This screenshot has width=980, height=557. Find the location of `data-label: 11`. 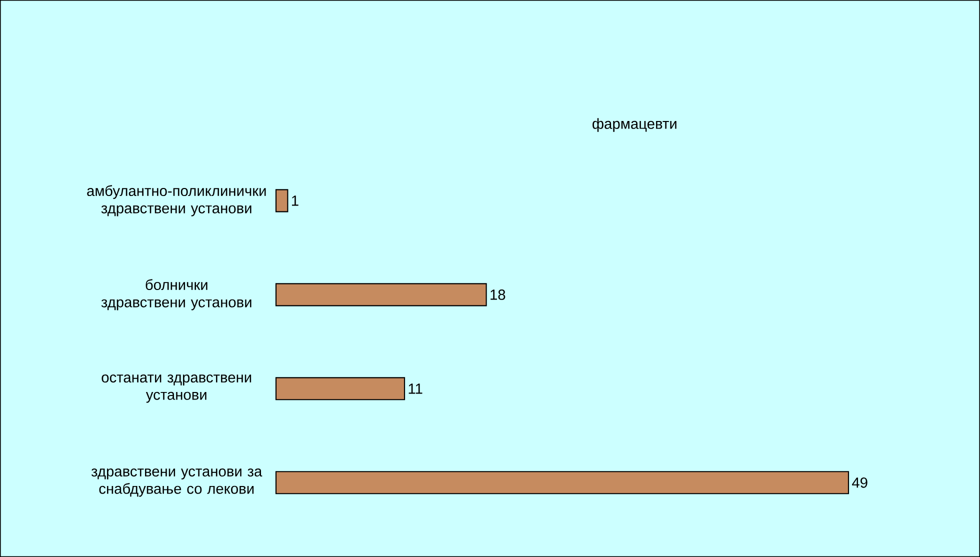

data-label: 11 is located at coordinates (415, 389).